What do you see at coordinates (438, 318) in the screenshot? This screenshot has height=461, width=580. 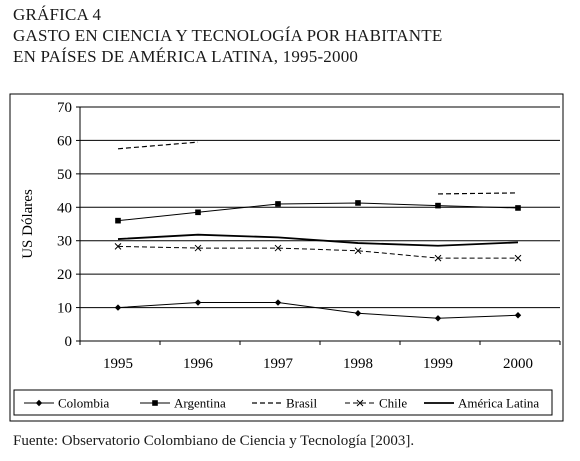 I see `point-colombia-1999` at bounding box center [438, 318].